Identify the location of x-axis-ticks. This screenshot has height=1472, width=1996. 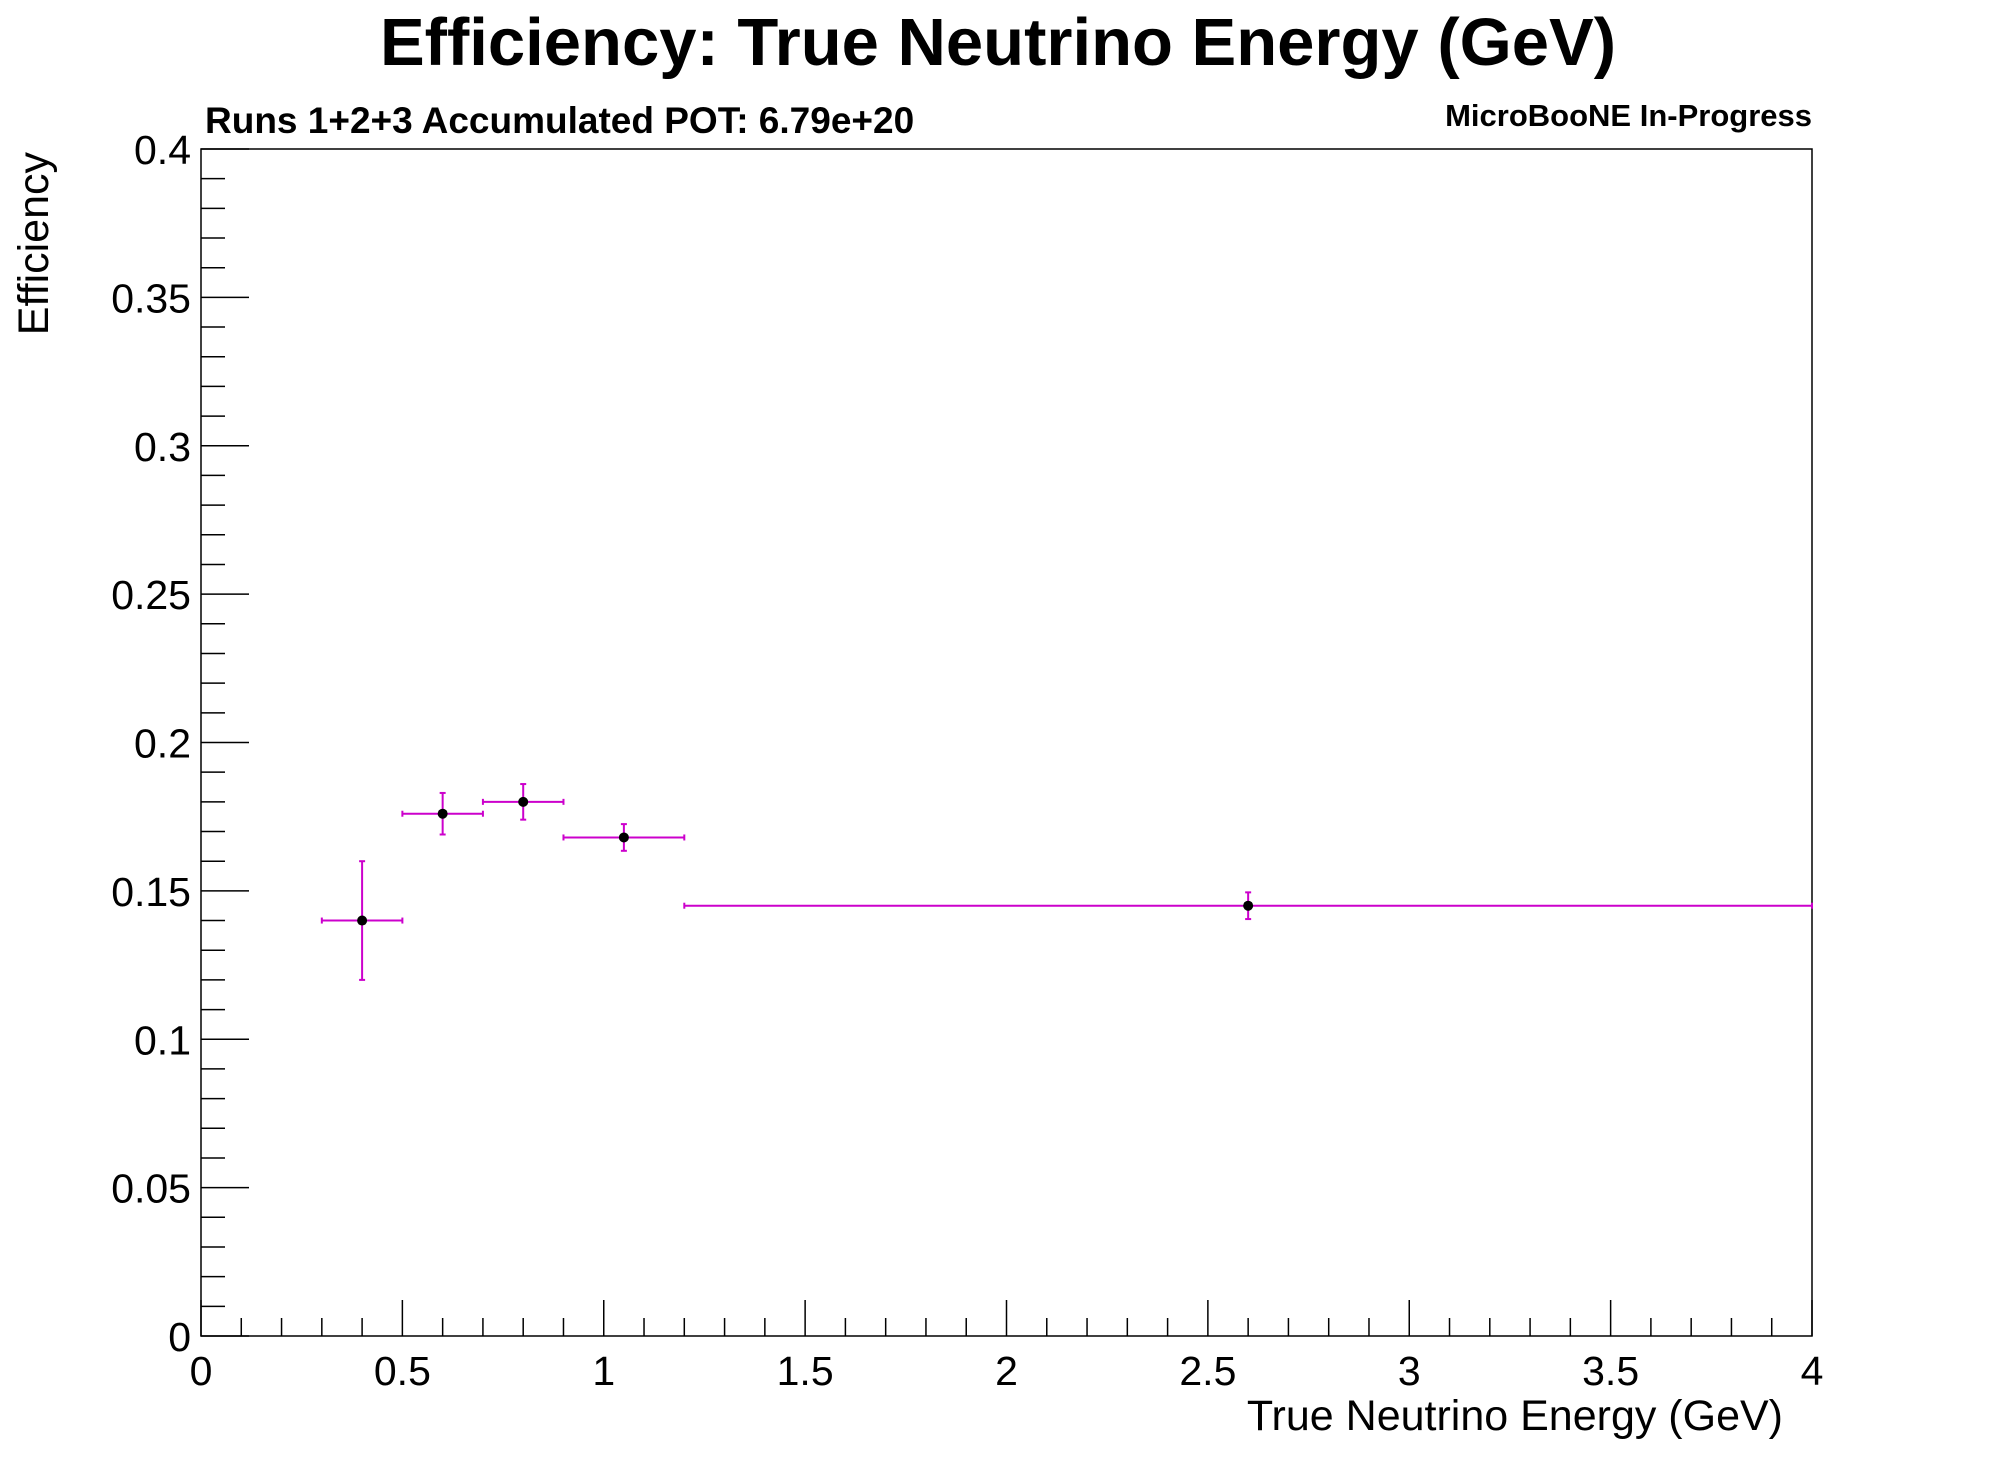
(1006, 1318).